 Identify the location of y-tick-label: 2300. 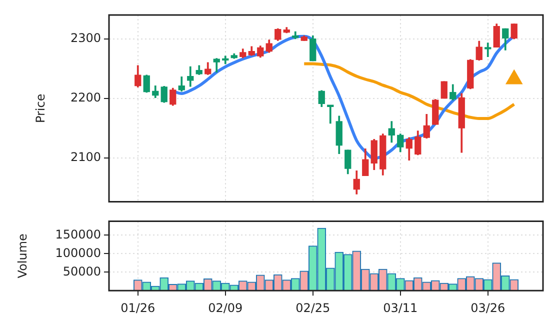
(85, 37).